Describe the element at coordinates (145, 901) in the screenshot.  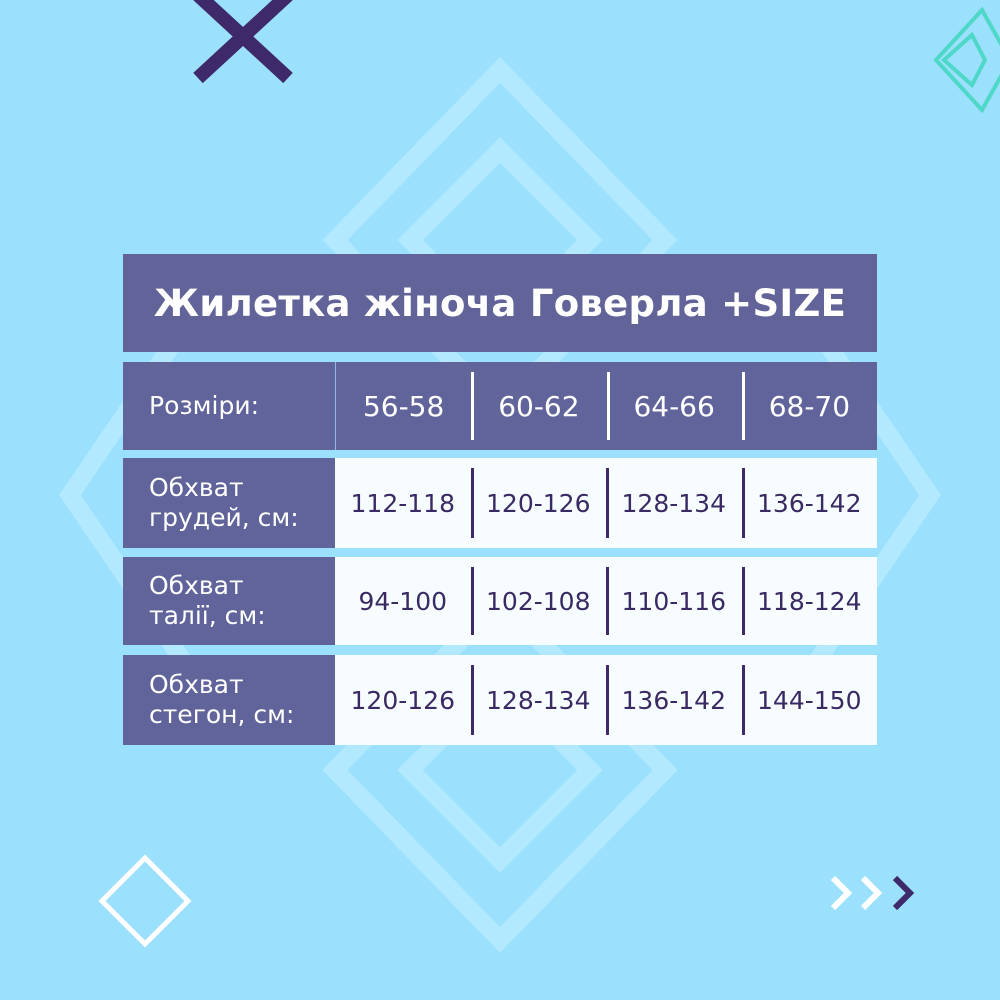
I see `diamond-outline-icon` at that location.